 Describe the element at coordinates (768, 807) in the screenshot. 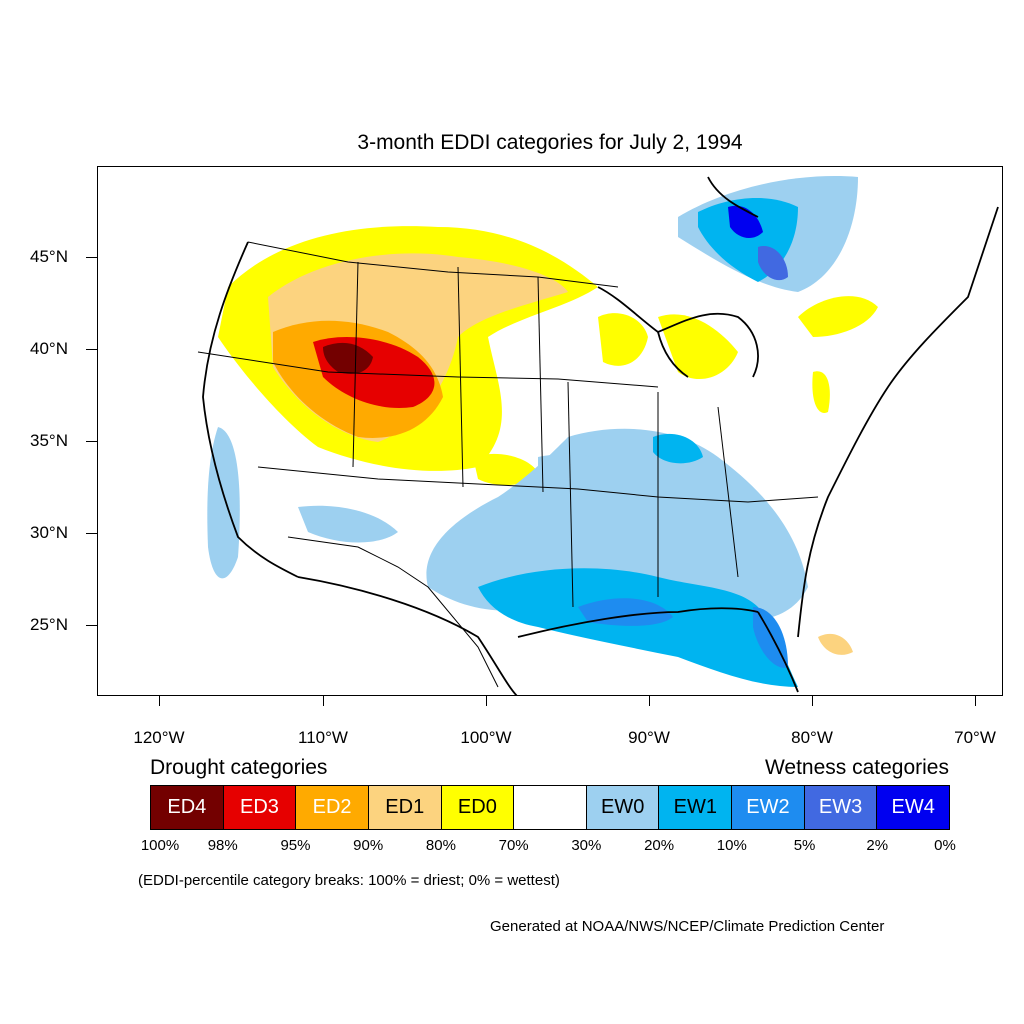

I see `legend-box-ew2: EW2` at that location.